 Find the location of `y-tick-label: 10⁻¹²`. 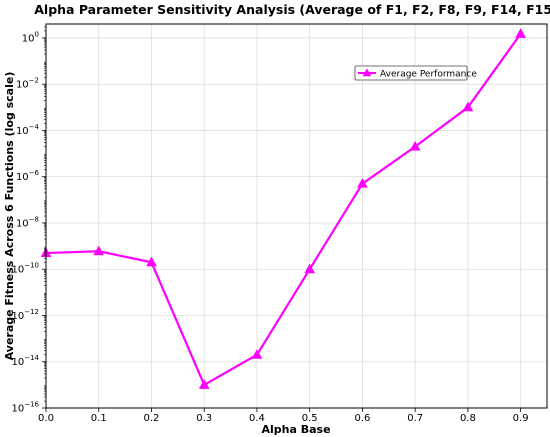

y-tick-label: 10⁻¹² is located at coordinates (25, 315).